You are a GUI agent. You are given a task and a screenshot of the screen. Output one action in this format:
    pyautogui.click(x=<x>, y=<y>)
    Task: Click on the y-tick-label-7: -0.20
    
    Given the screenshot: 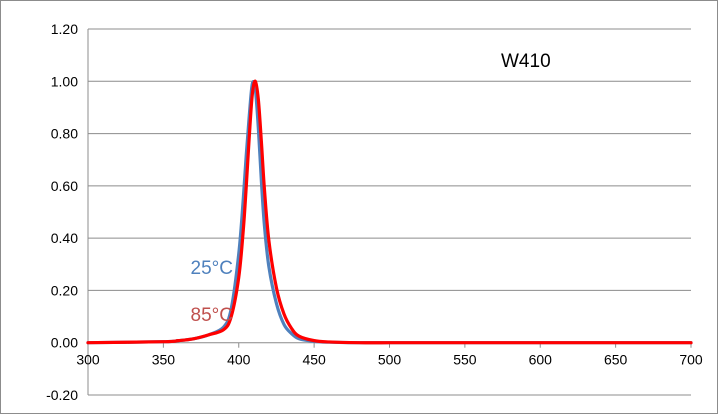 What is the action you would take?
    pyautogui.click(x=62, y=395)
    